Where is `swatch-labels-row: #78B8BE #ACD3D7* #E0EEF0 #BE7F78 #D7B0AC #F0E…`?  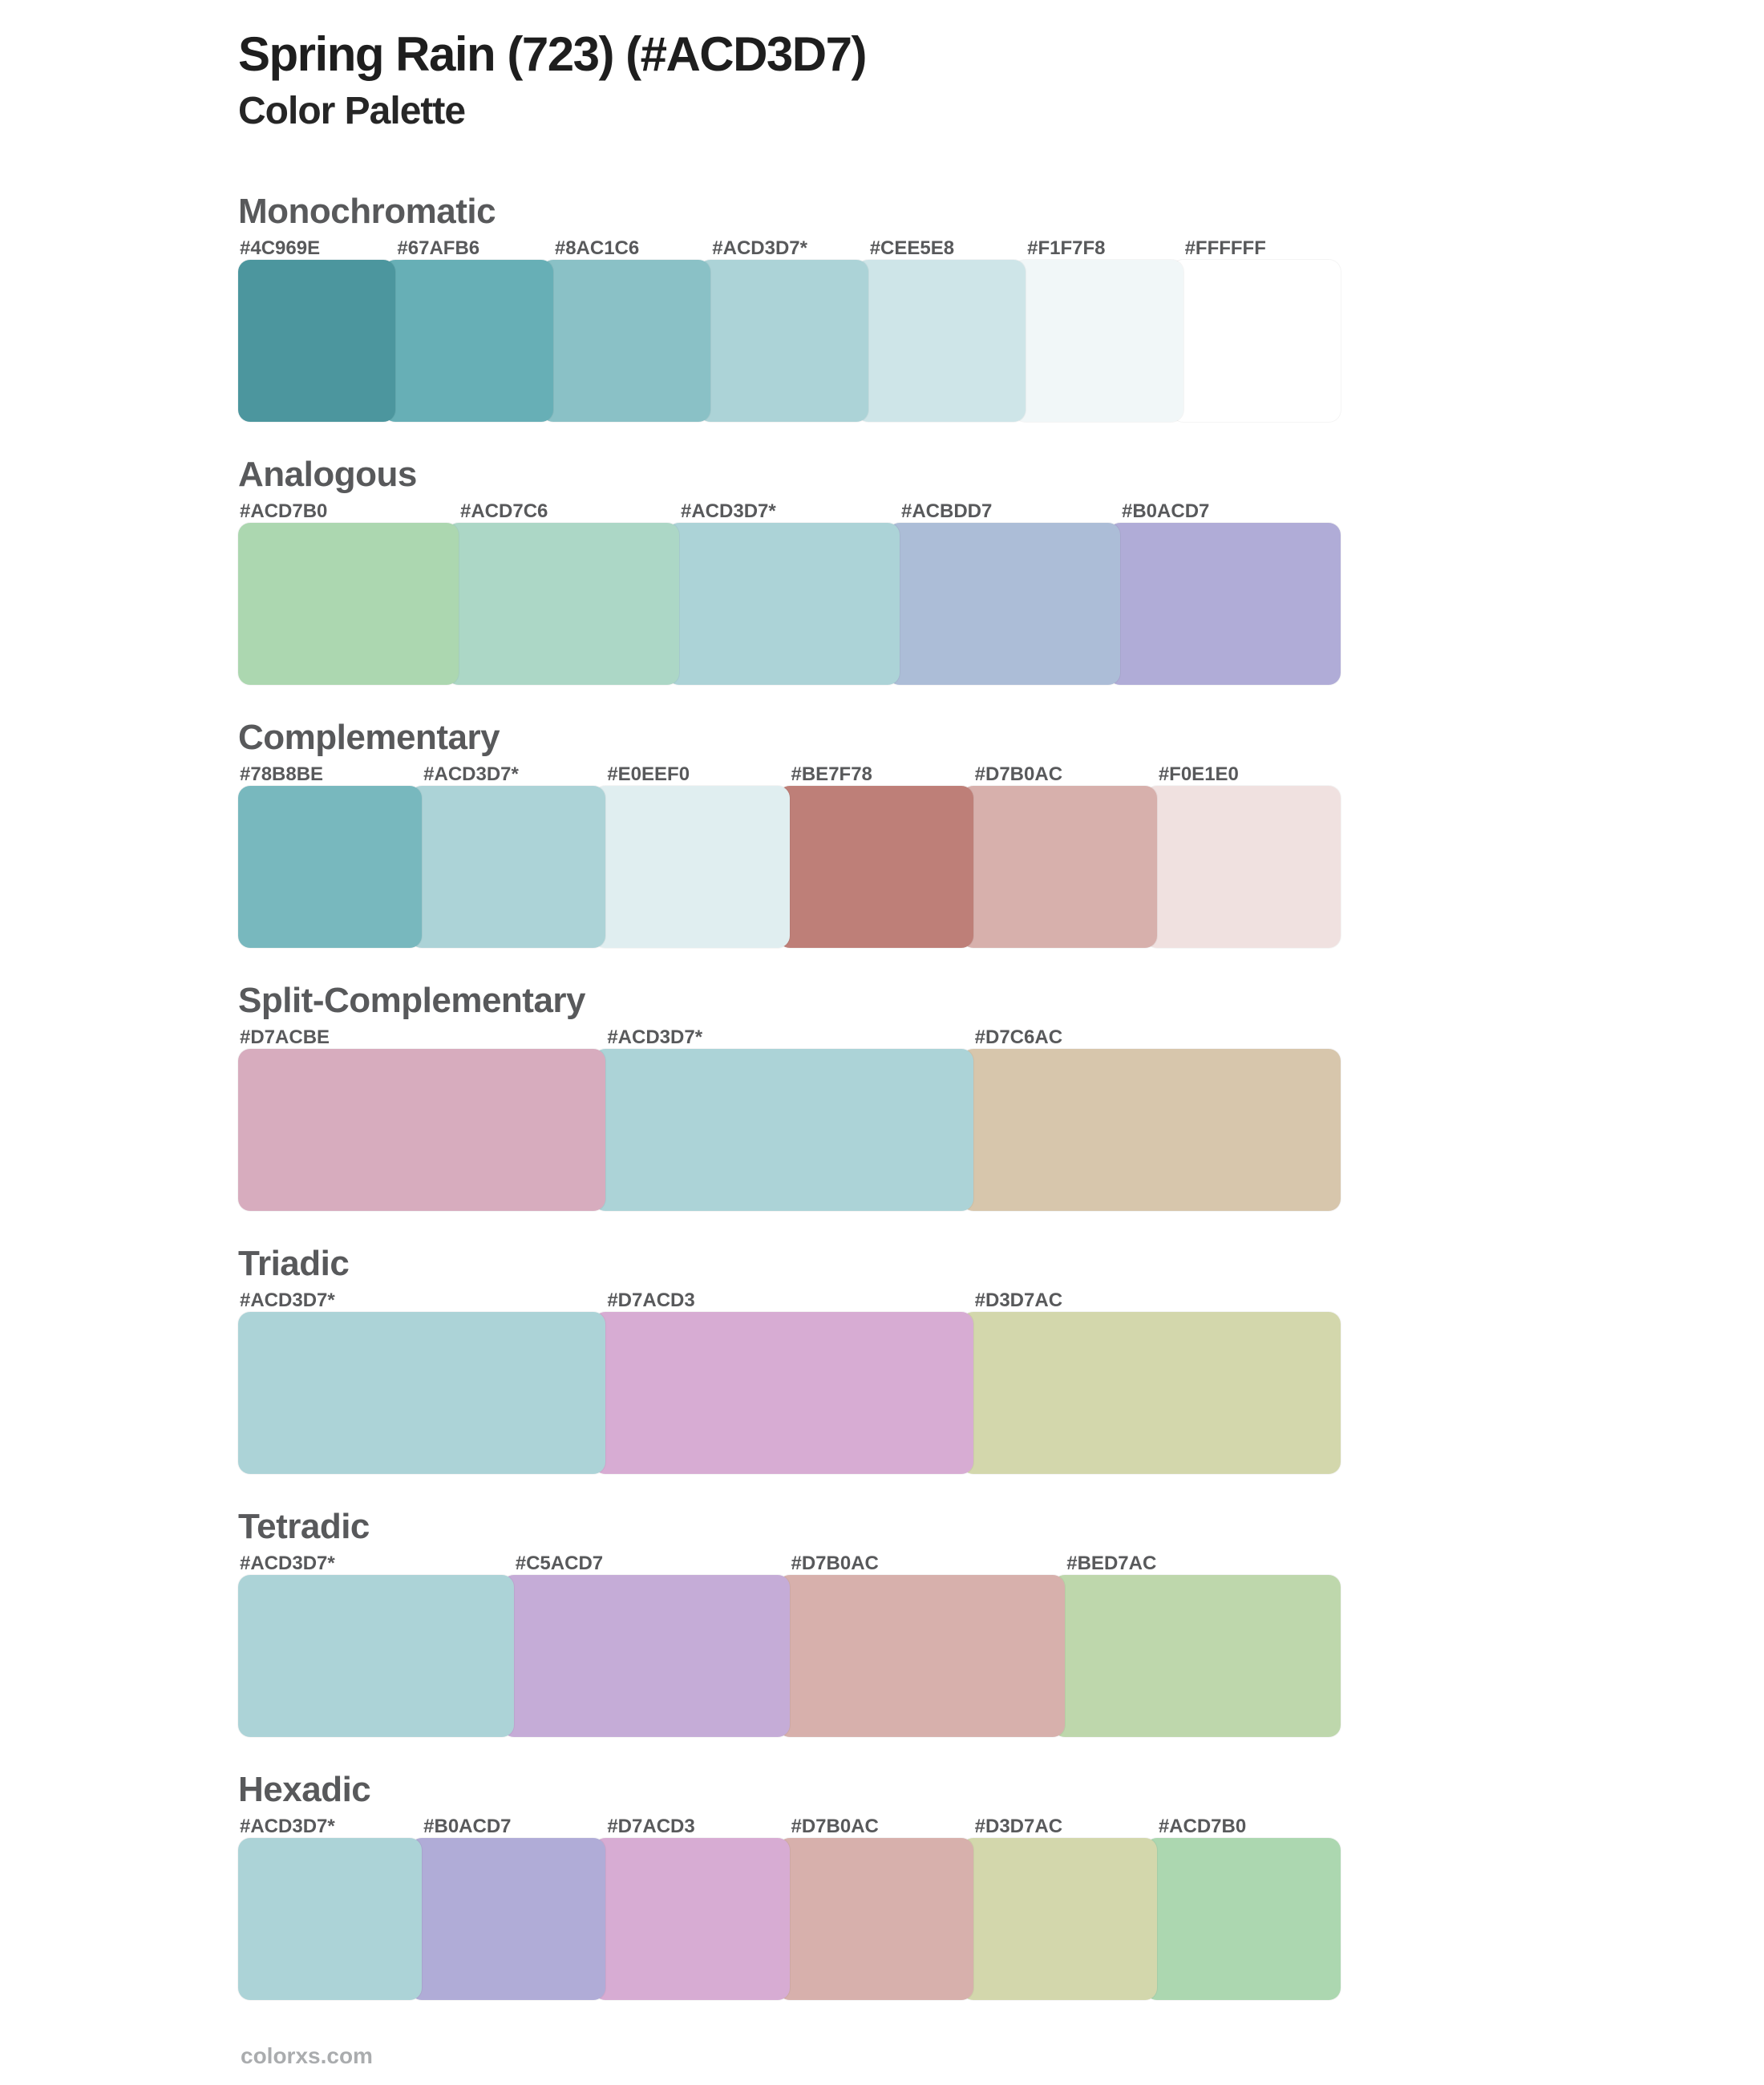
swatch-labels-row: #78B8BE #ACD3D7* #E0EEF0 #BE7F78 #D7B0AC #F0E… is located at coordinates (789, 774).